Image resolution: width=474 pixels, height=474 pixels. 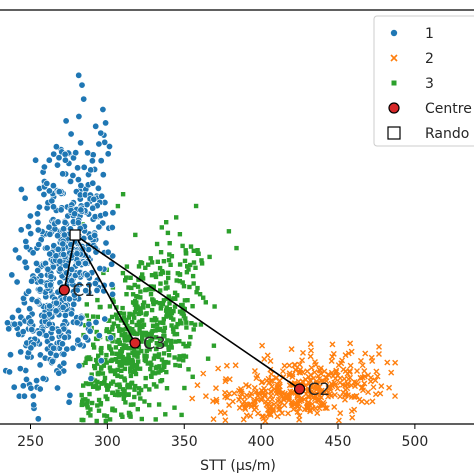 What do you see at coordinates (423, 81) in the screenshot?
I see `legend: 1 2 3 Centre Rando` at bounding box center [423, 81].